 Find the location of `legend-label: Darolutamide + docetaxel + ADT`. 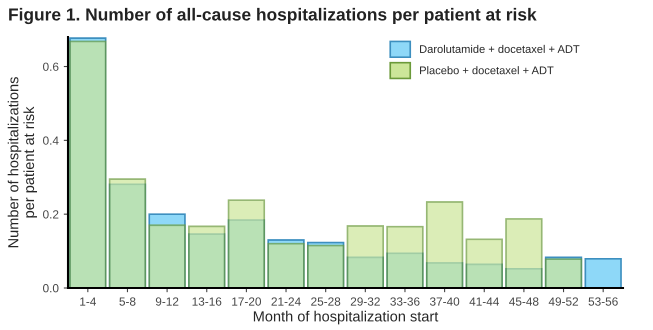

legend-label: Darolutamide + docetaxel + ADT is located at coordinates (500, 48).